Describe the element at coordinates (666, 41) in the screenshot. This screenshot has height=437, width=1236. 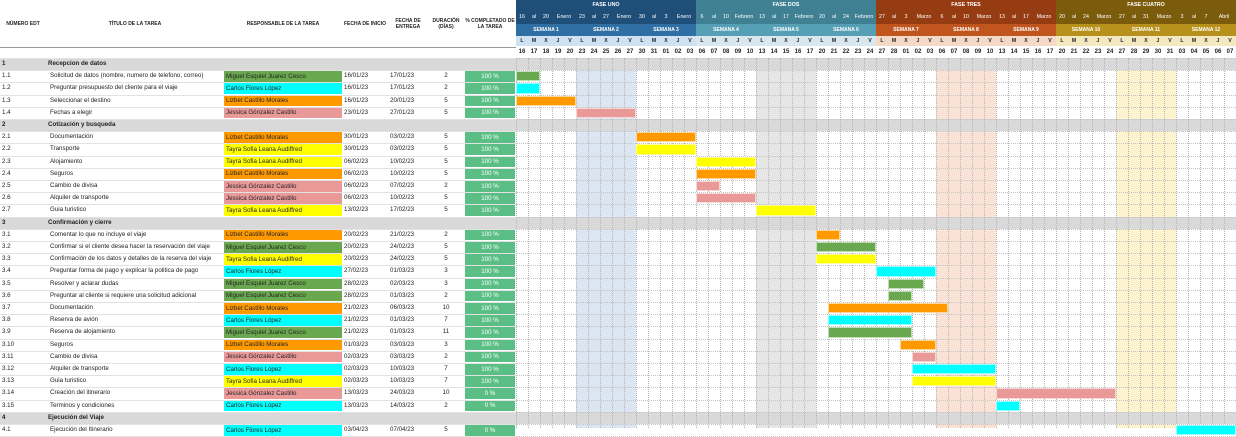
I see `day-letter: X` at that location.